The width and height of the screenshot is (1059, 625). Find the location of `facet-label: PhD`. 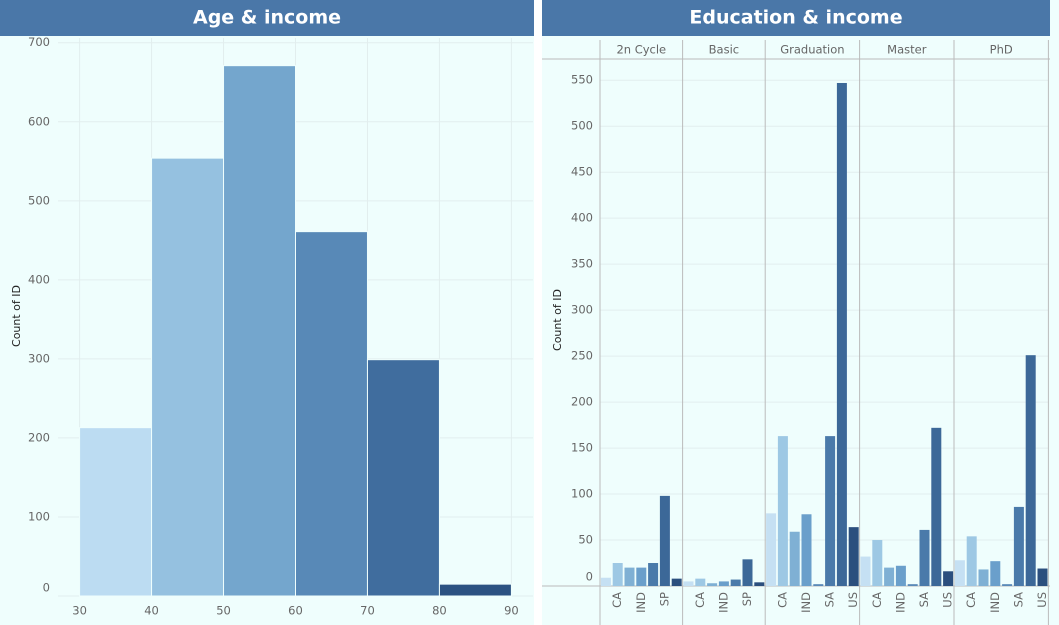

facet-label: PhD is located at coordinates (1001, 50).